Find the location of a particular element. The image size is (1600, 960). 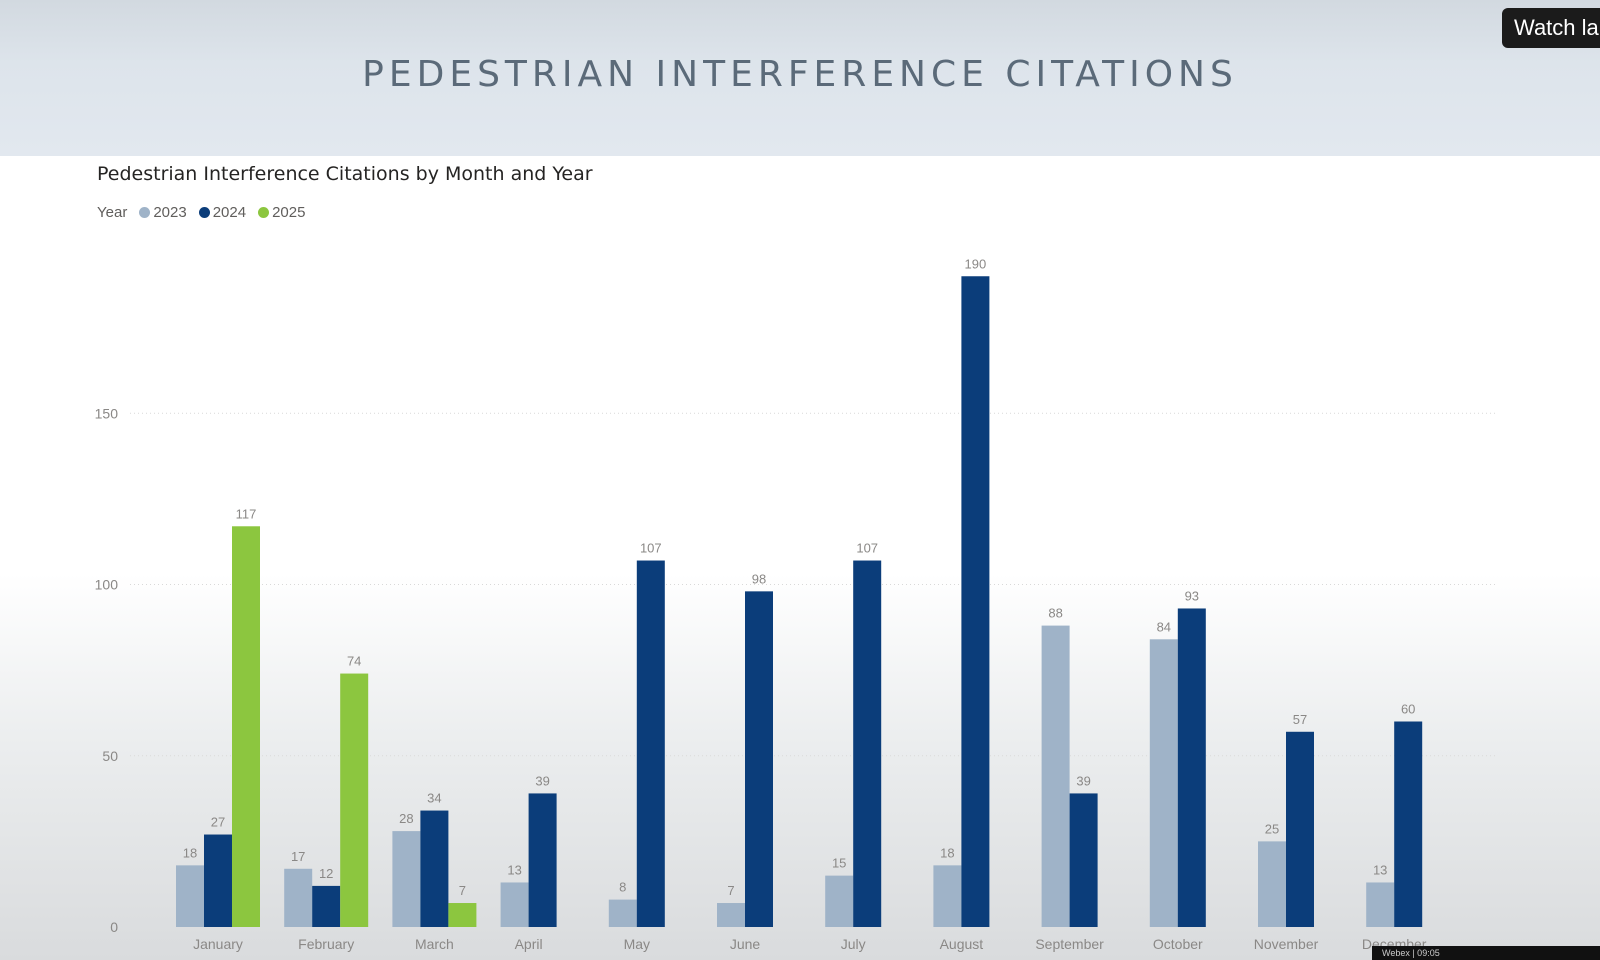

x-tick-label: February is located at coordinates (326, 944).